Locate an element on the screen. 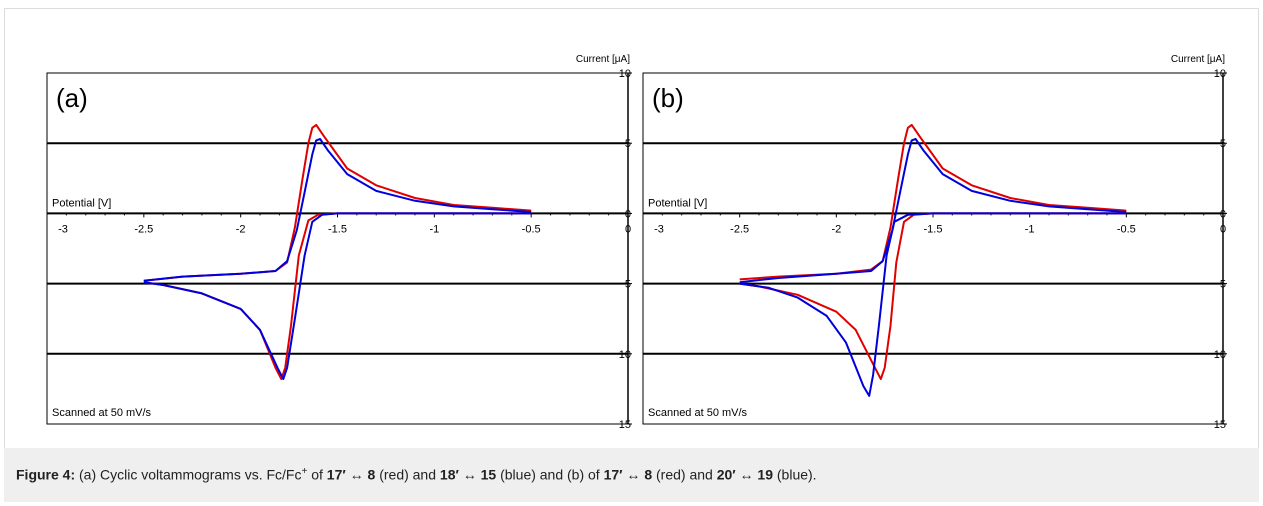  caption-text: (blue) and (b) of is located at coordinates (550, 474).